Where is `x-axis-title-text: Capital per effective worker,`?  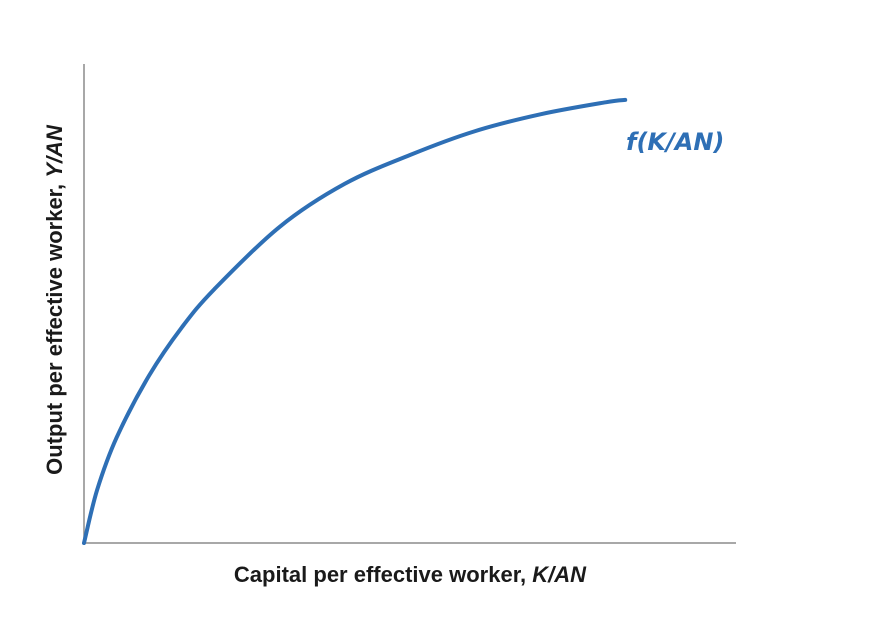 x-axis-title-text: Capital per effective worker, is located at coordinates (380, 574).